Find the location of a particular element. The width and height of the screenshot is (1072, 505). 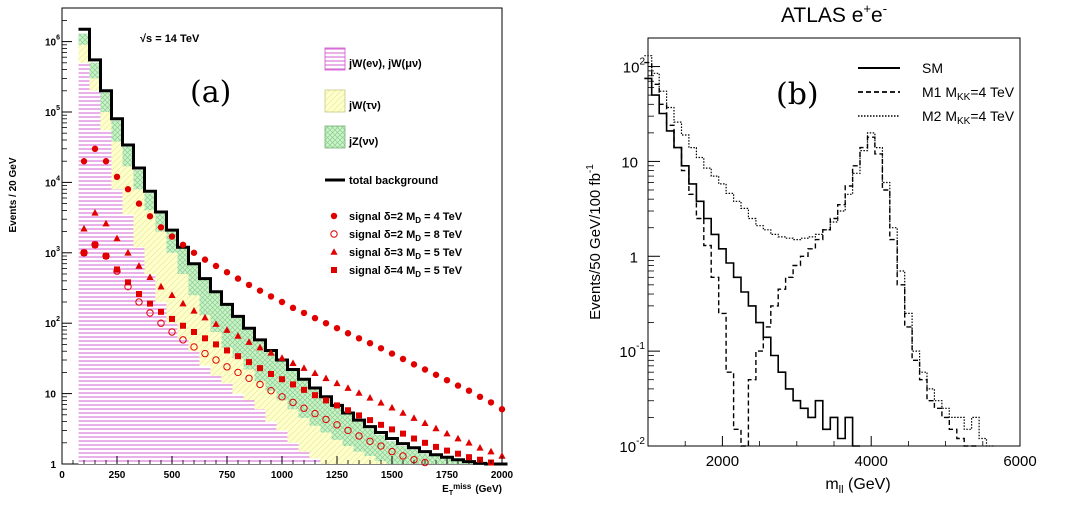

x-tick-label-a-7: 1750 is located at coordinates (447, 475).